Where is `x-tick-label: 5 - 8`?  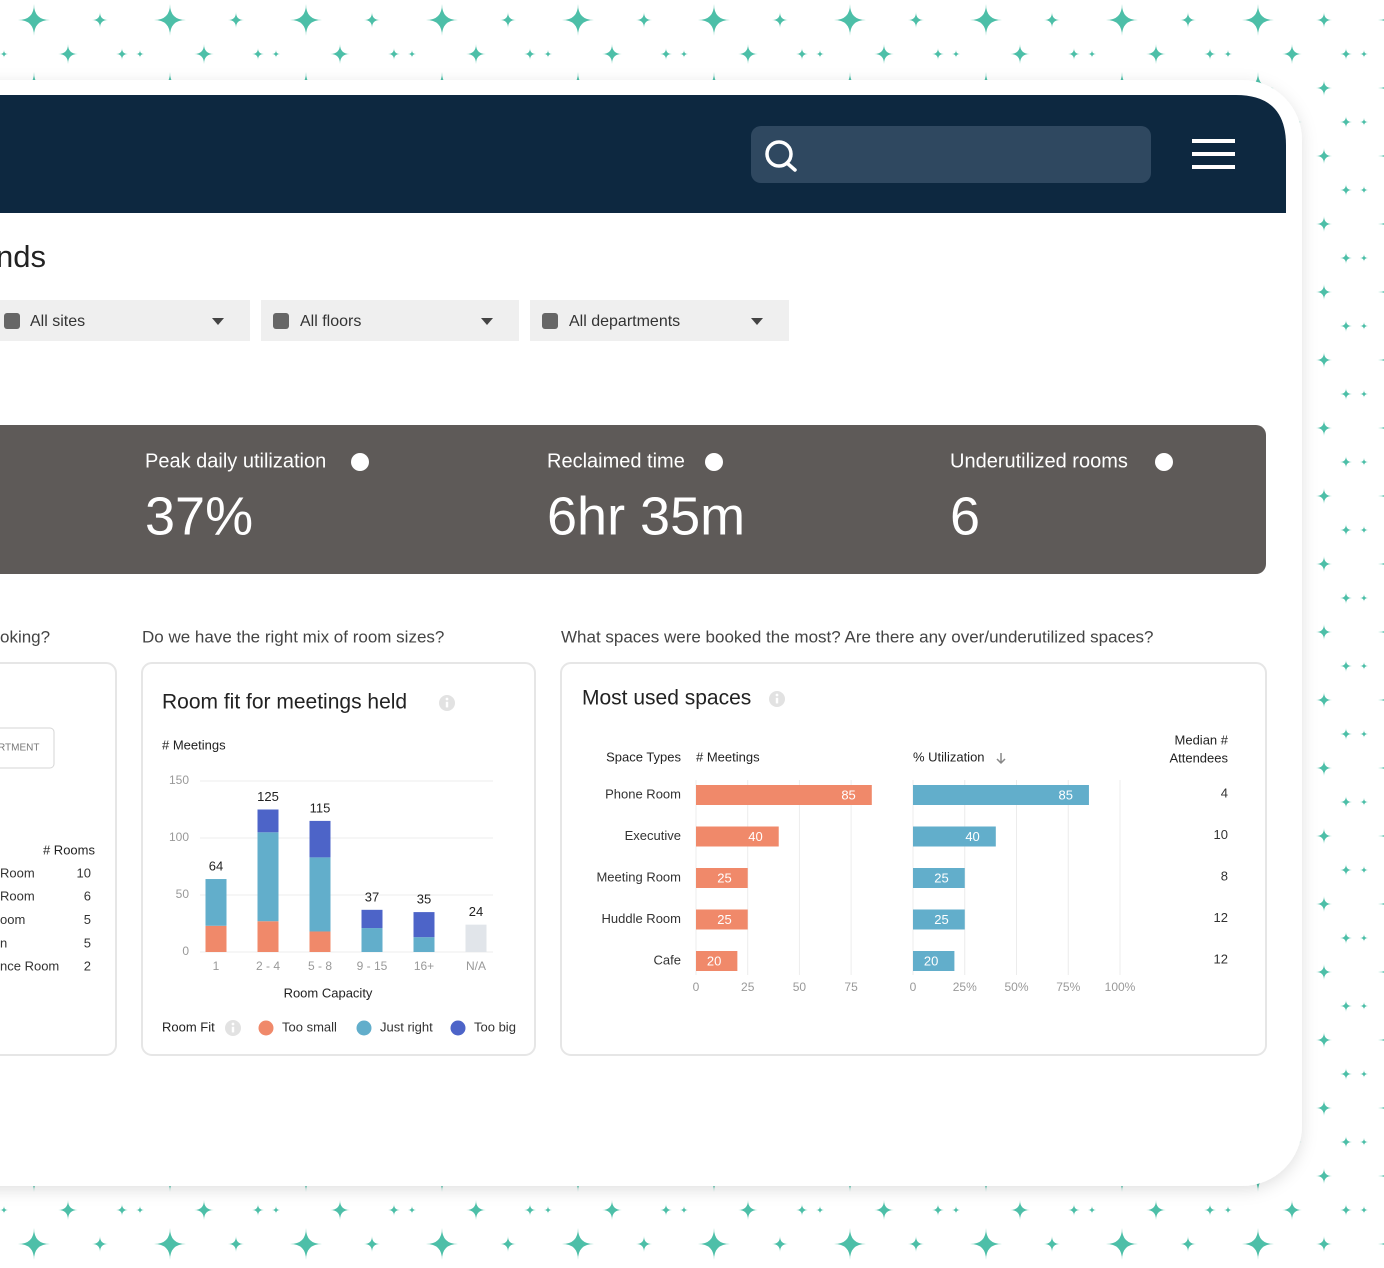 x-tick-label: 5 - 8 is located at coordinates (320, 966).